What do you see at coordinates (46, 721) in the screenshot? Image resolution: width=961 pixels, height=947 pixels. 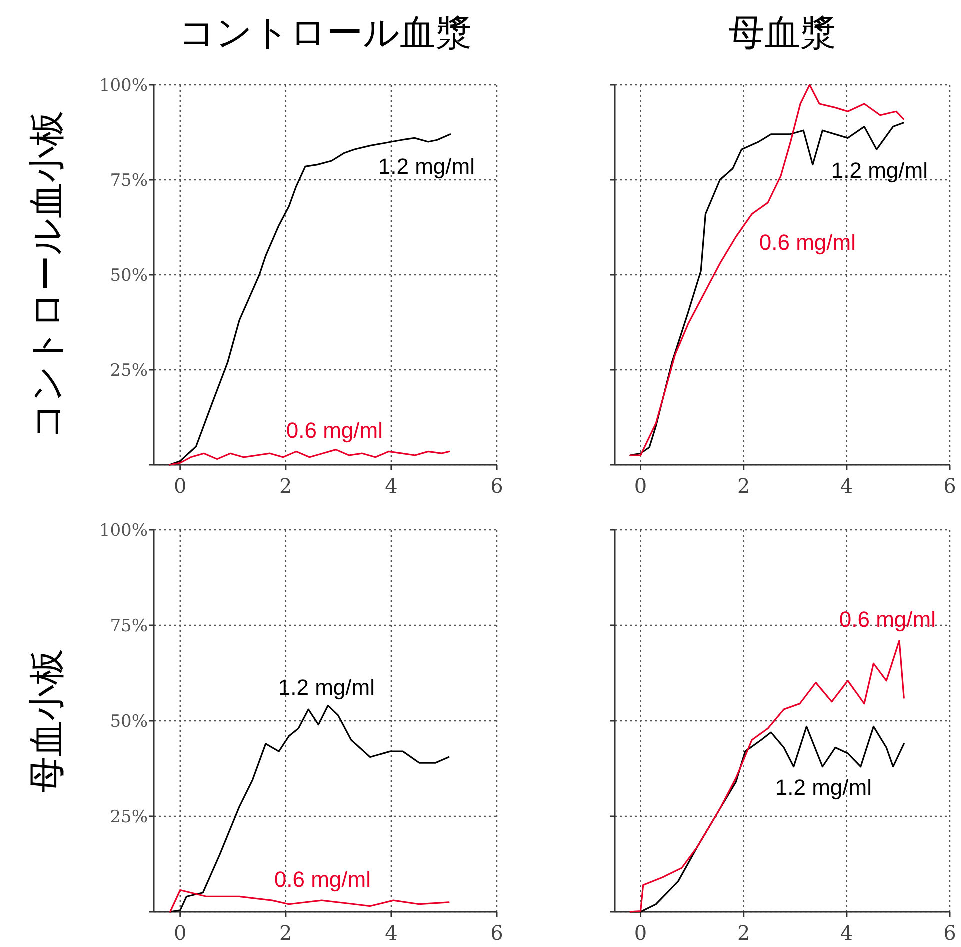 I see `y-axis-title: 母血小板` at bounding box center [46, 721].